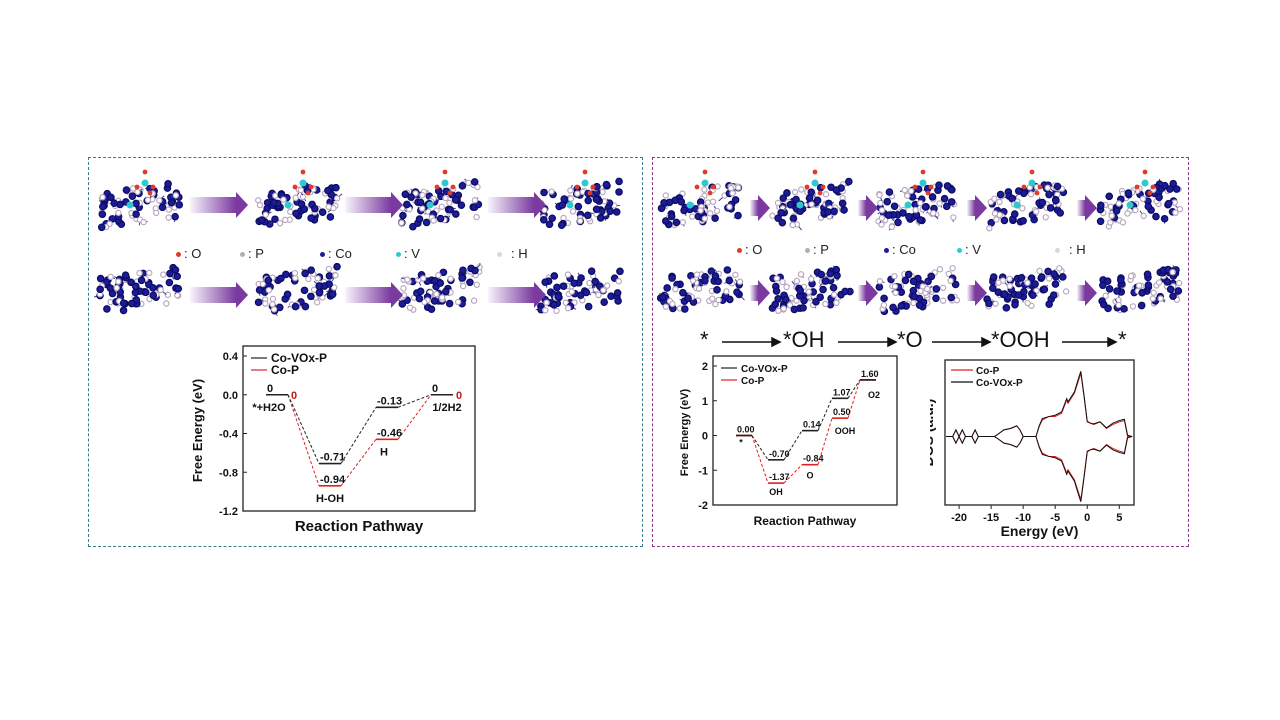  What do you see at coordinates (499, 255) in the screenshot?
I see `hydrogen-atom-icon` at bounding box center [499, 255].